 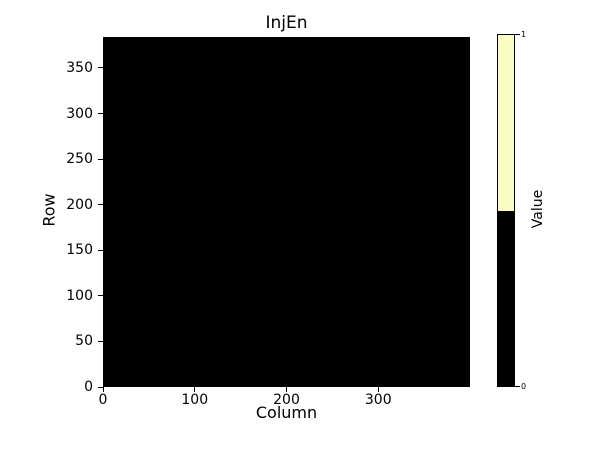 What do you see at coordinates (84, 341) in the screenshot?
I see `y-tick-label: 50` at bounding box center [84, 341].